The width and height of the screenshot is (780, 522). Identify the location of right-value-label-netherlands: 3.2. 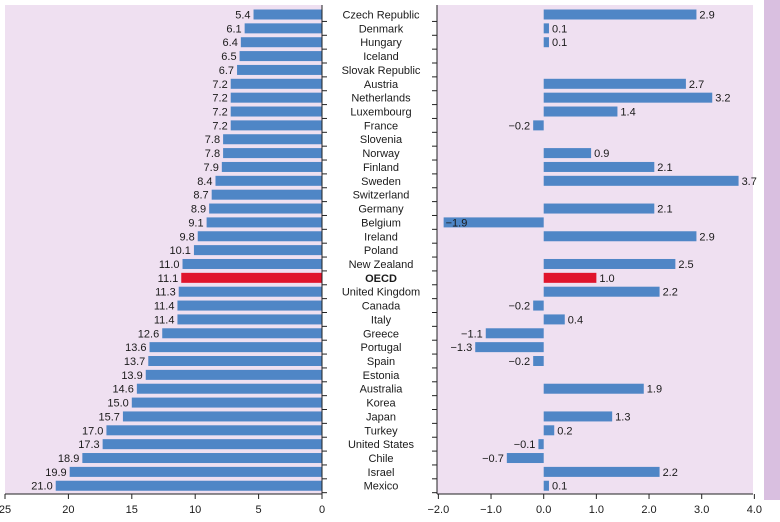
(722, 99).